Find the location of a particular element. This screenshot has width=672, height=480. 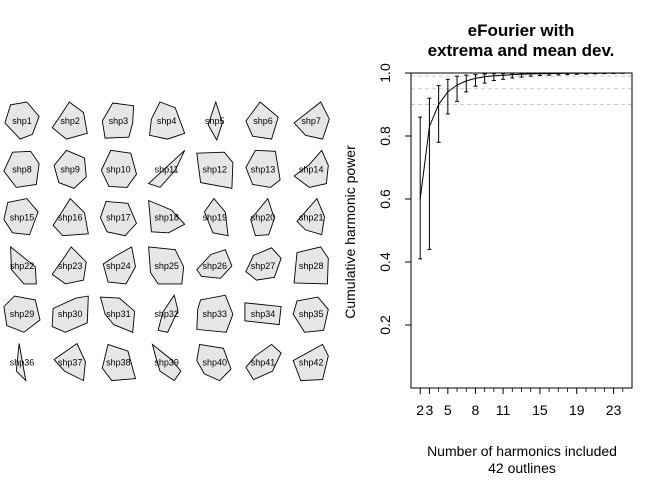

shape-label: shp16 is located at coordinates (70, 218).